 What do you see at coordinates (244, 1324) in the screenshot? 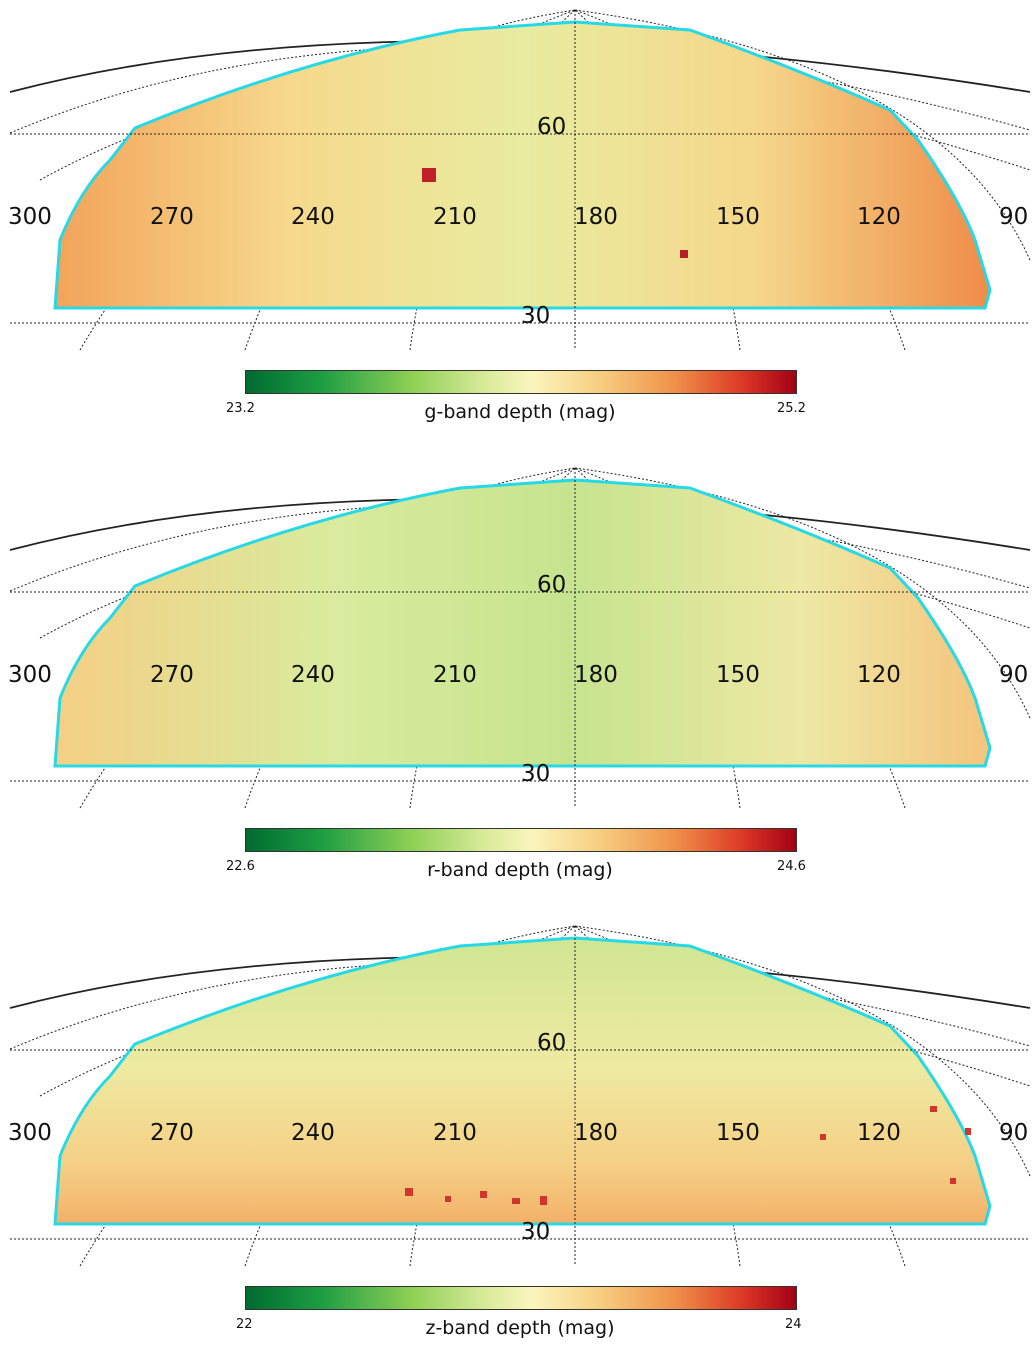
I see `colorbar-min-z: 22` at bounding box center [244, 1324].